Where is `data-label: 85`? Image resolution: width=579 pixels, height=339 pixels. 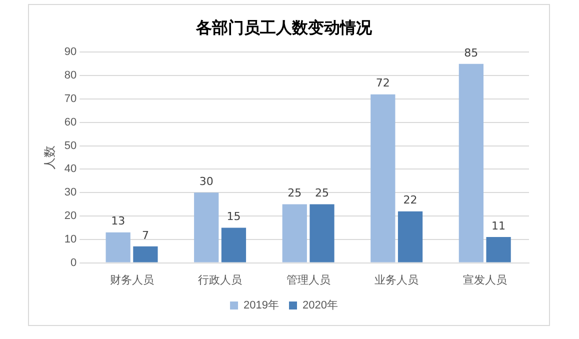 data-label: 85 is located at coordinates (471, 53).